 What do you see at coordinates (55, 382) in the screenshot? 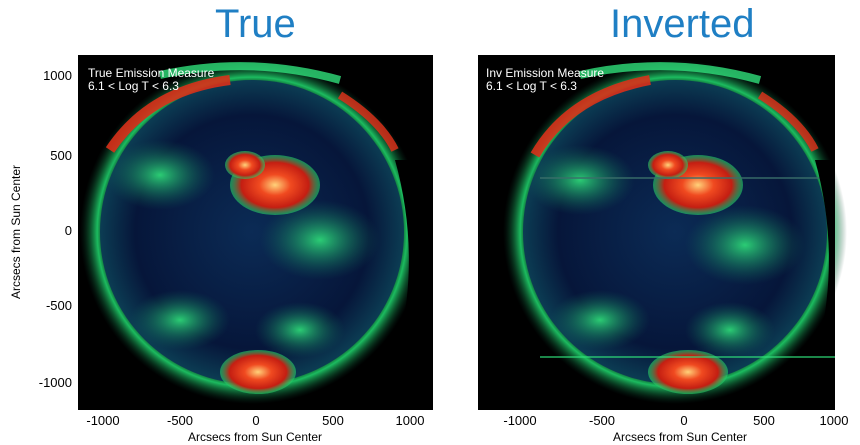
I see `y-tick-label: -1000` at bounding box center [55, 382].